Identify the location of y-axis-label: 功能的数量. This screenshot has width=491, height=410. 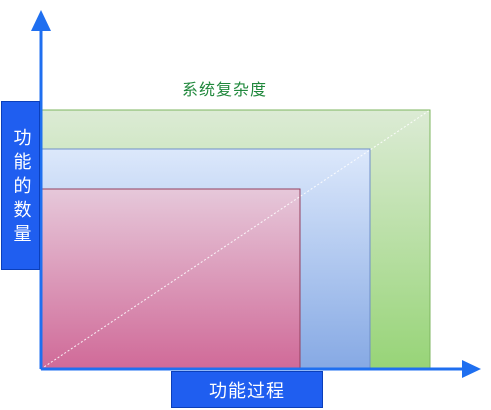
(21, 187).